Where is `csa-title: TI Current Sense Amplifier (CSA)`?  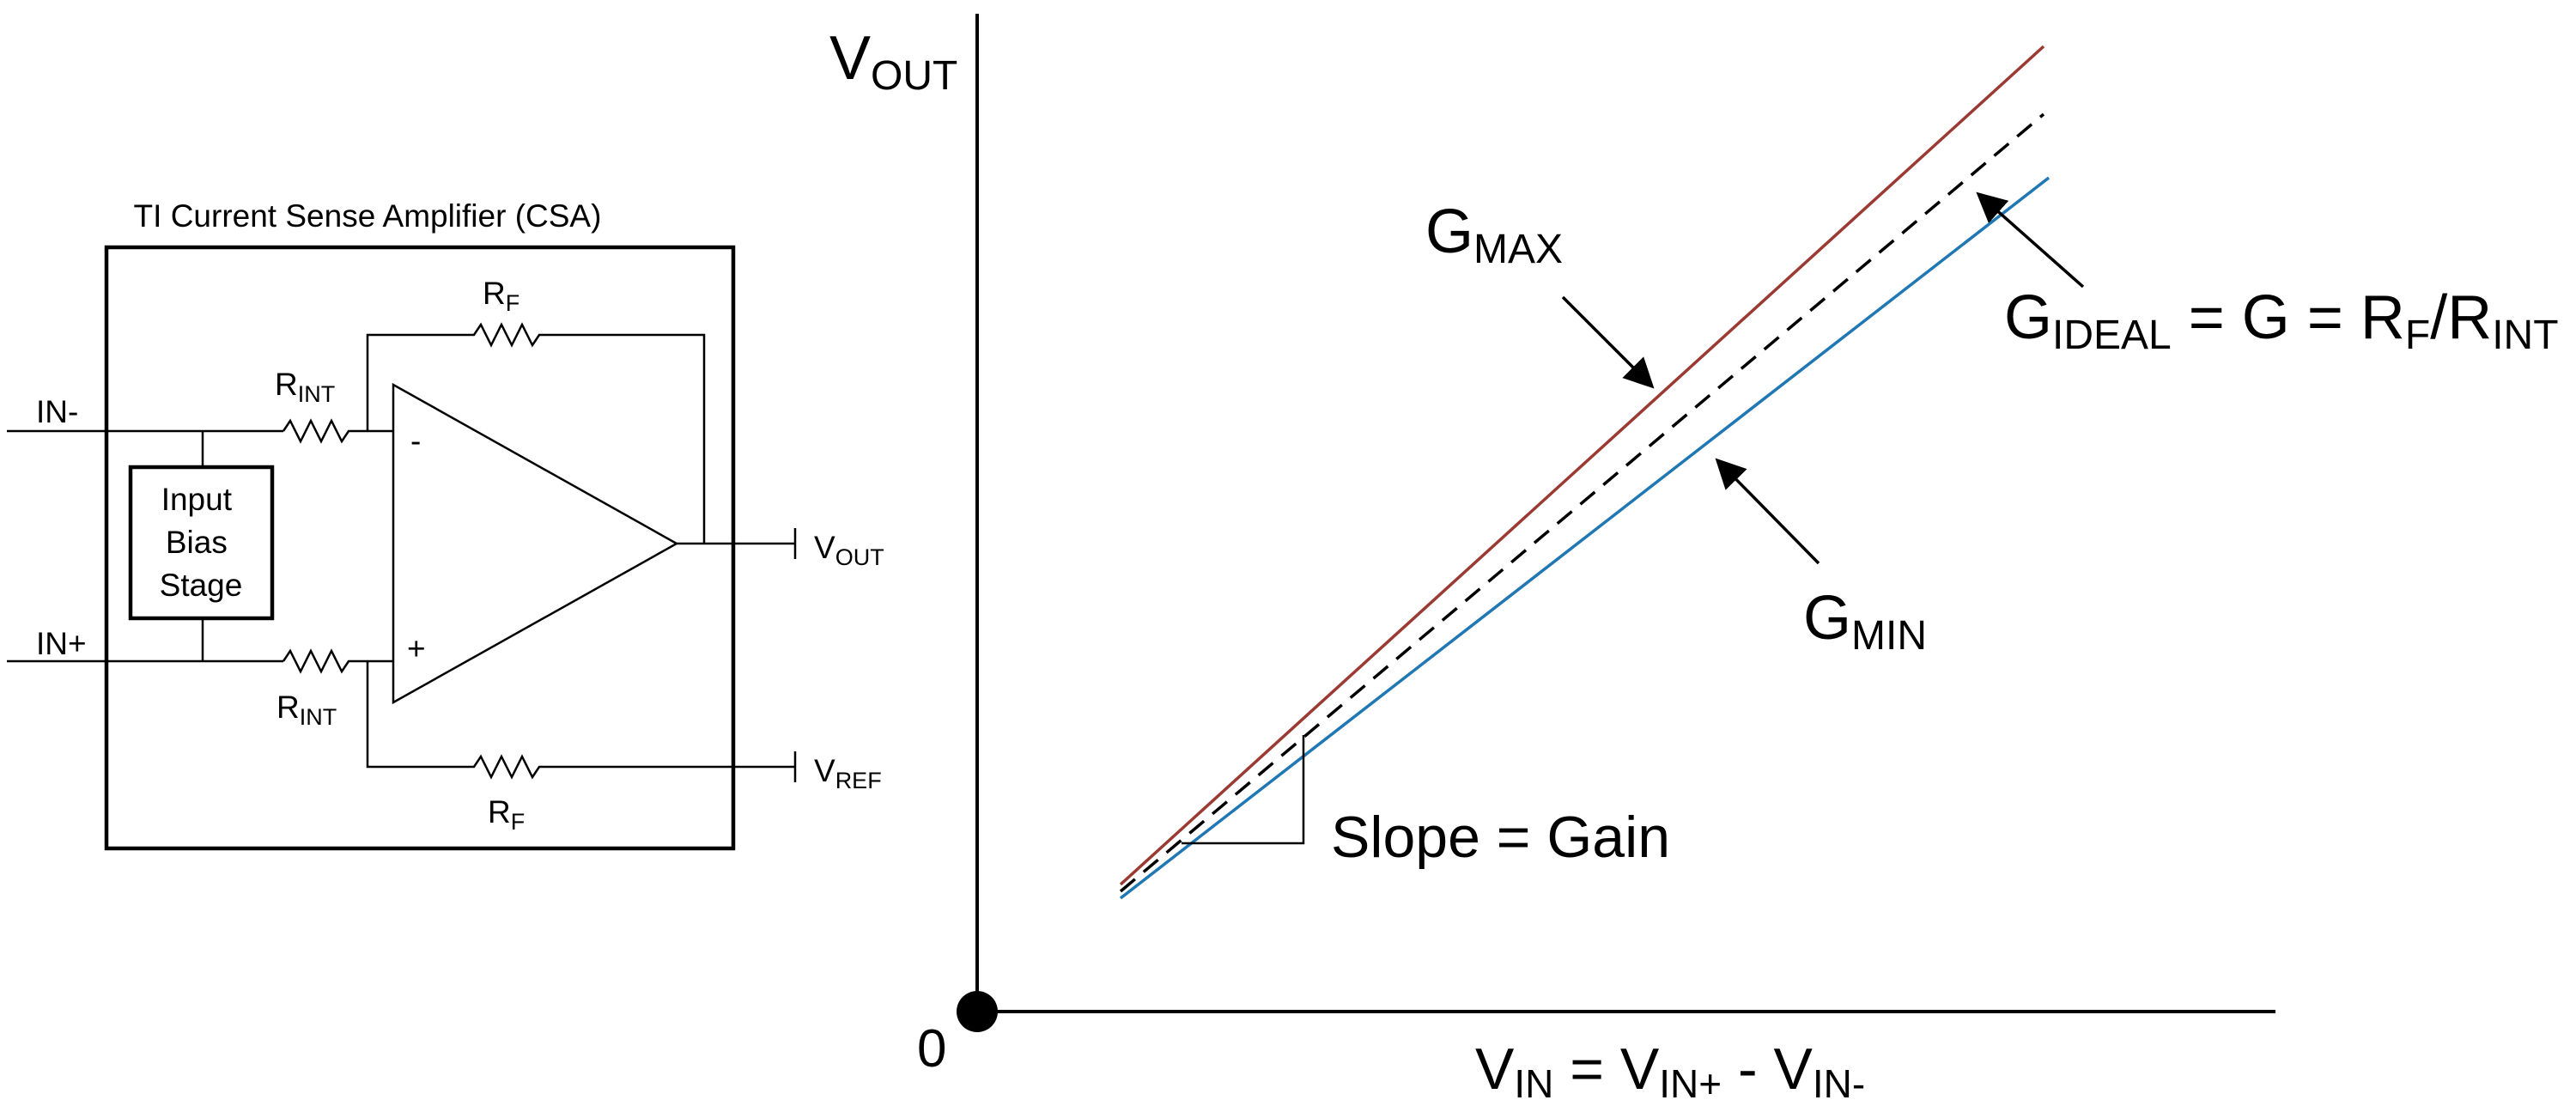 csa-title: TI Current Sense Amplifier (CSA) is located at coordinates (368, 216).